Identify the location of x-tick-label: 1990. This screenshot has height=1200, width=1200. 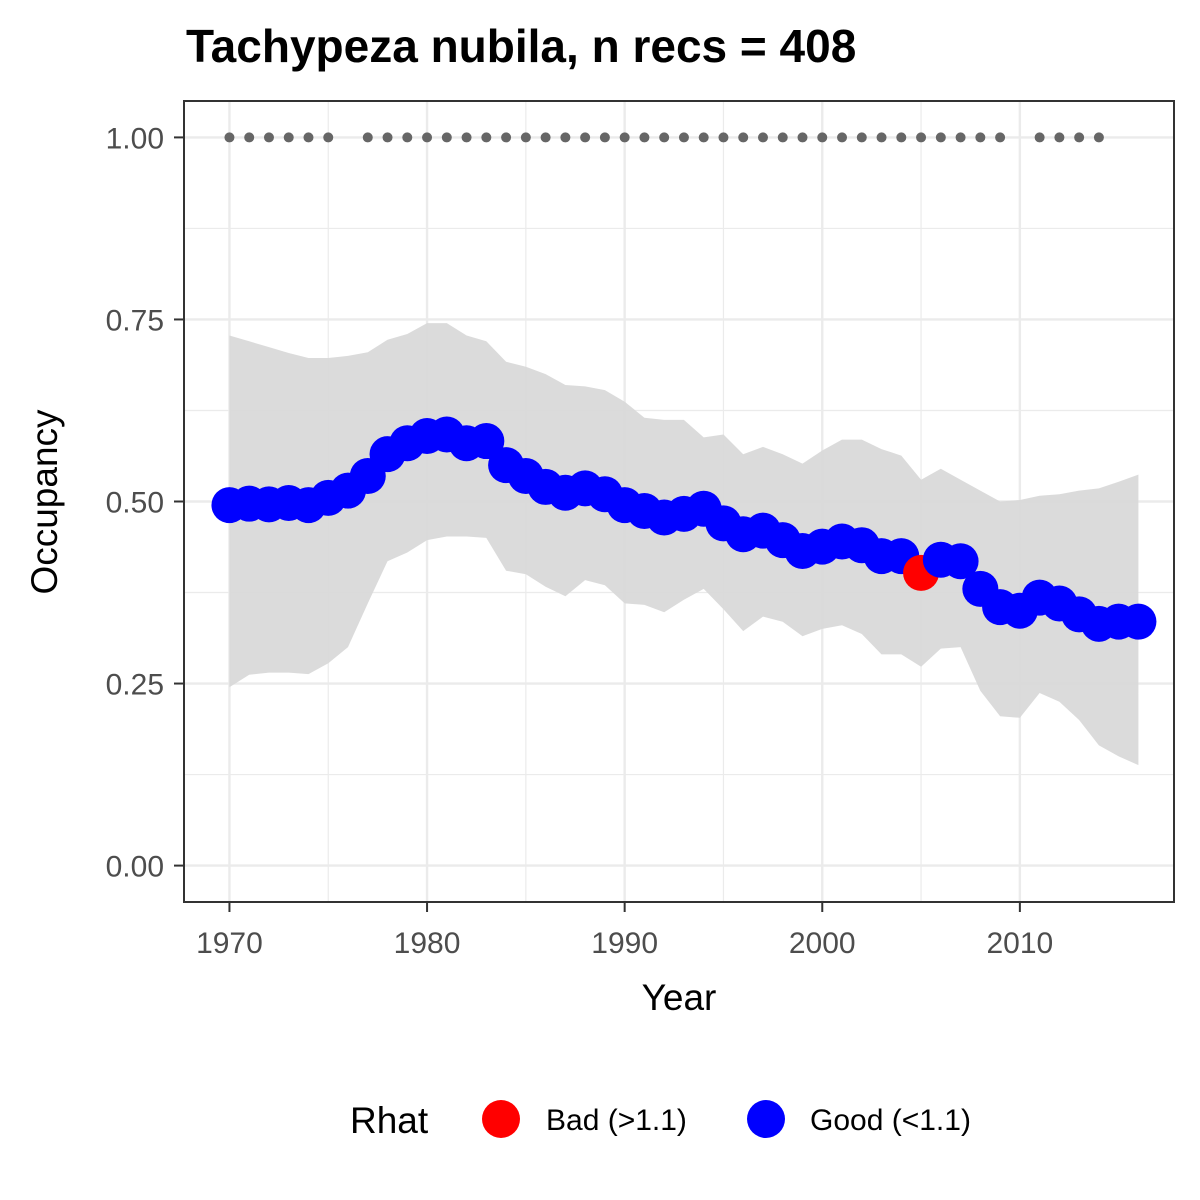
(624, 943).